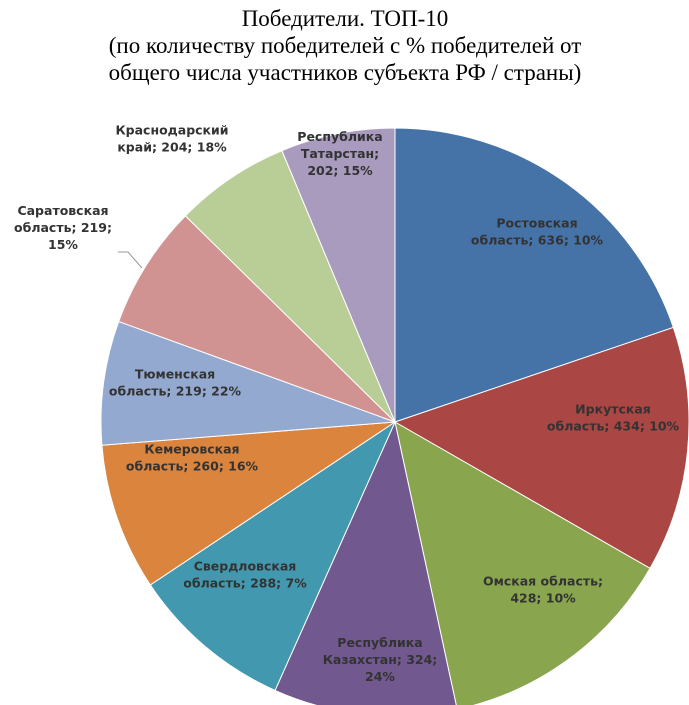 The image size is (689, 705). Describe the element at coordinates (192, 458) in the screenshot. I see `data-label: Кемеровская область; 260; 16%` at that location.